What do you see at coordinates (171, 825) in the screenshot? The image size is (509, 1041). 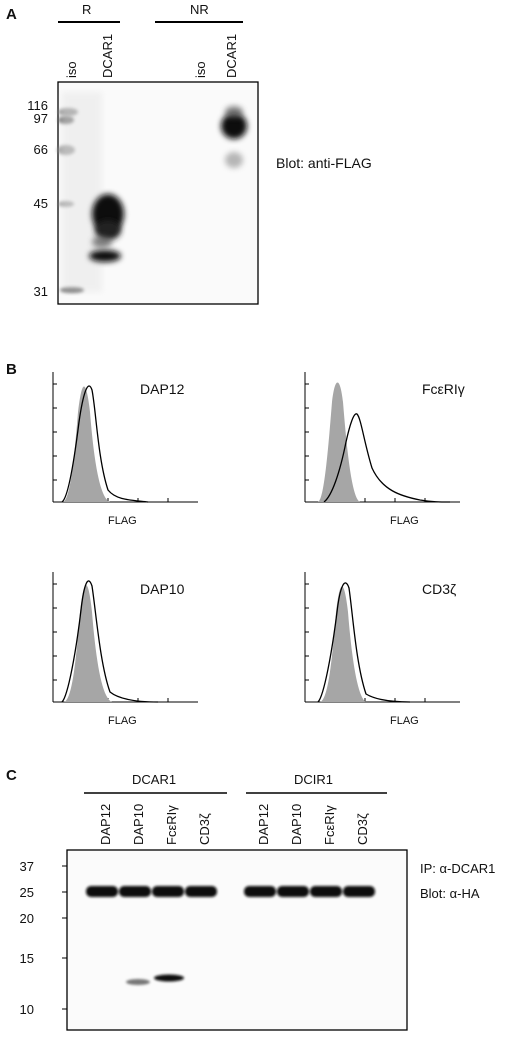 I see `lane-label-c-3: FcεRIγ` at bounding box center [171, 825].